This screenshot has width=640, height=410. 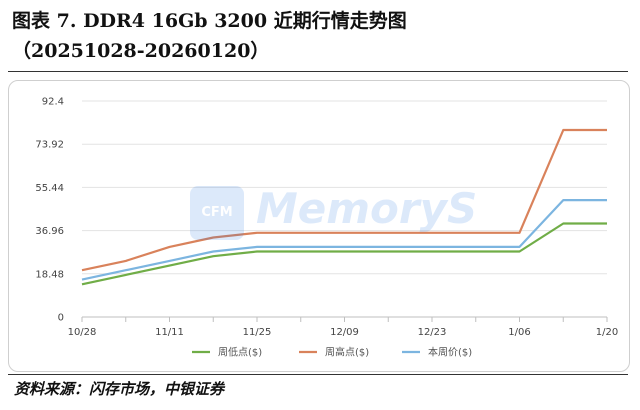 I want to click on x-tick-label: 12/23, so click(x=432, y=332).